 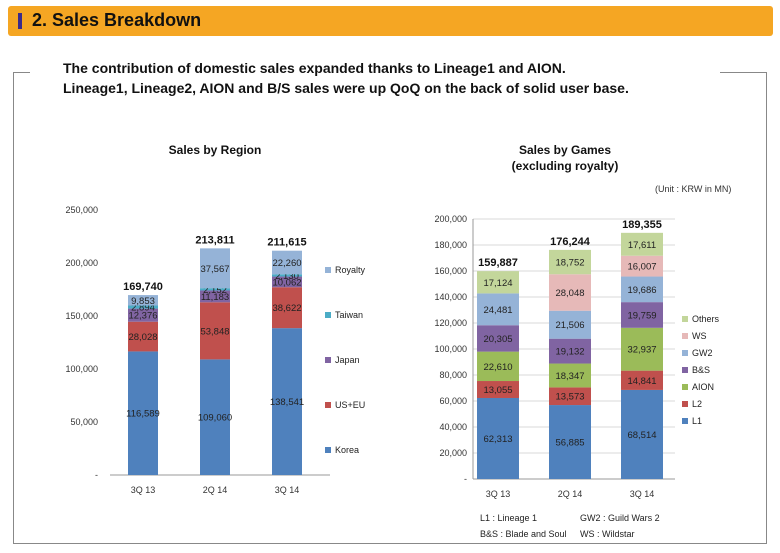 I want to click on legend-label-others: Others, so click(x=706, y=319).